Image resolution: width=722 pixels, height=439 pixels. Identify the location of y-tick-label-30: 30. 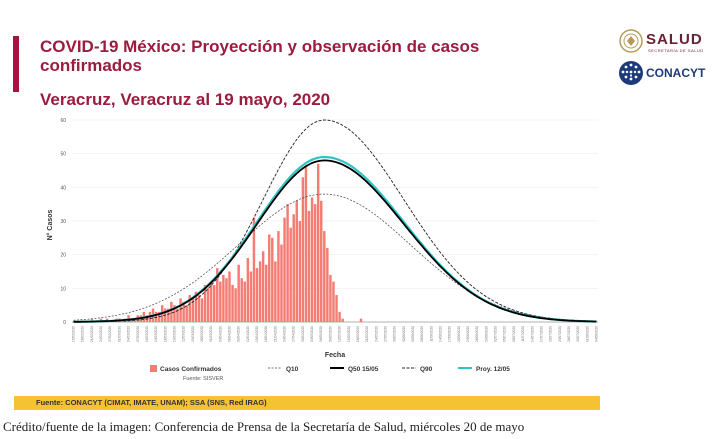
(63, 222).